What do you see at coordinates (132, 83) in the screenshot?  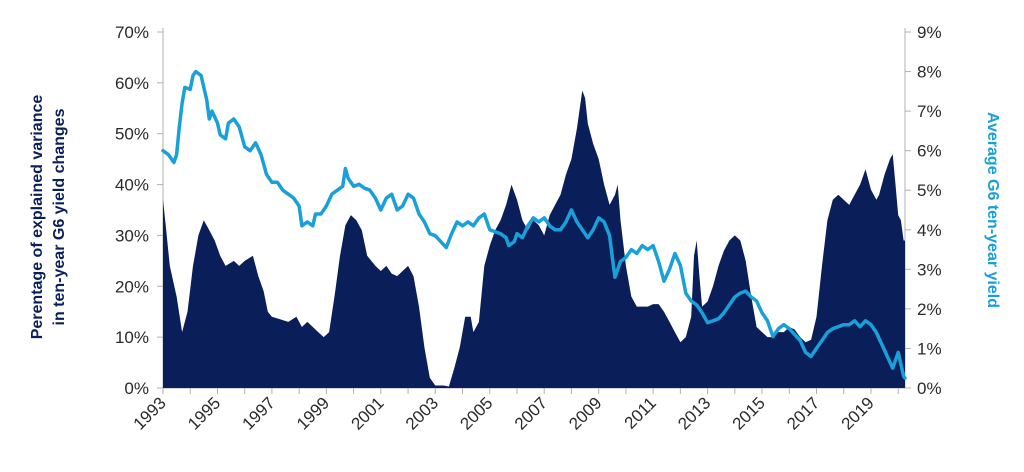 I see `y-left-tick-label: 60%` at bounding box center [132, 83].